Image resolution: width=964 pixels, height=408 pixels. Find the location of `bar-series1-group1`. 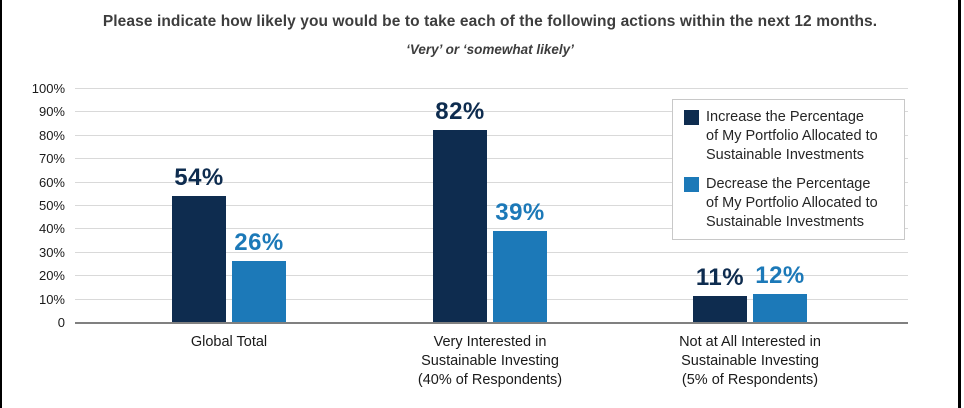

bar-series1-group1 is located at coordinates (199, 259).